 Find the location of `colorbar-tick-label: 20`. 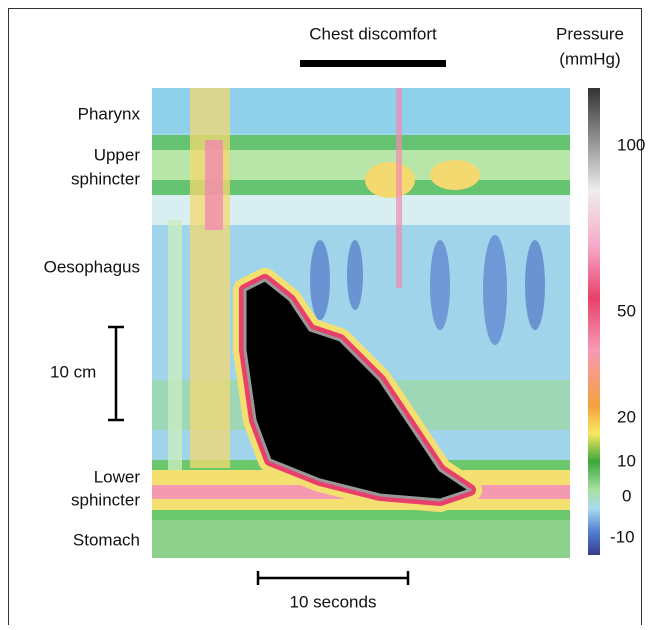

colorbar-tick-label: 20 is located at coordinates (626, 416).